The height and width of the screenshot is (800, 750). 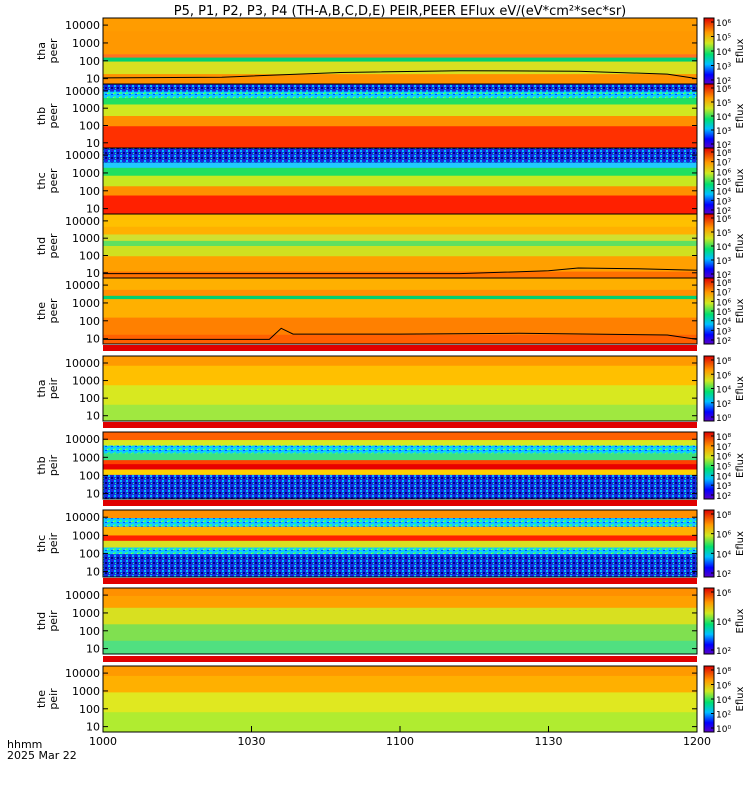 I want to click on panel-label-probe: thc, so click(x=41, y=543).